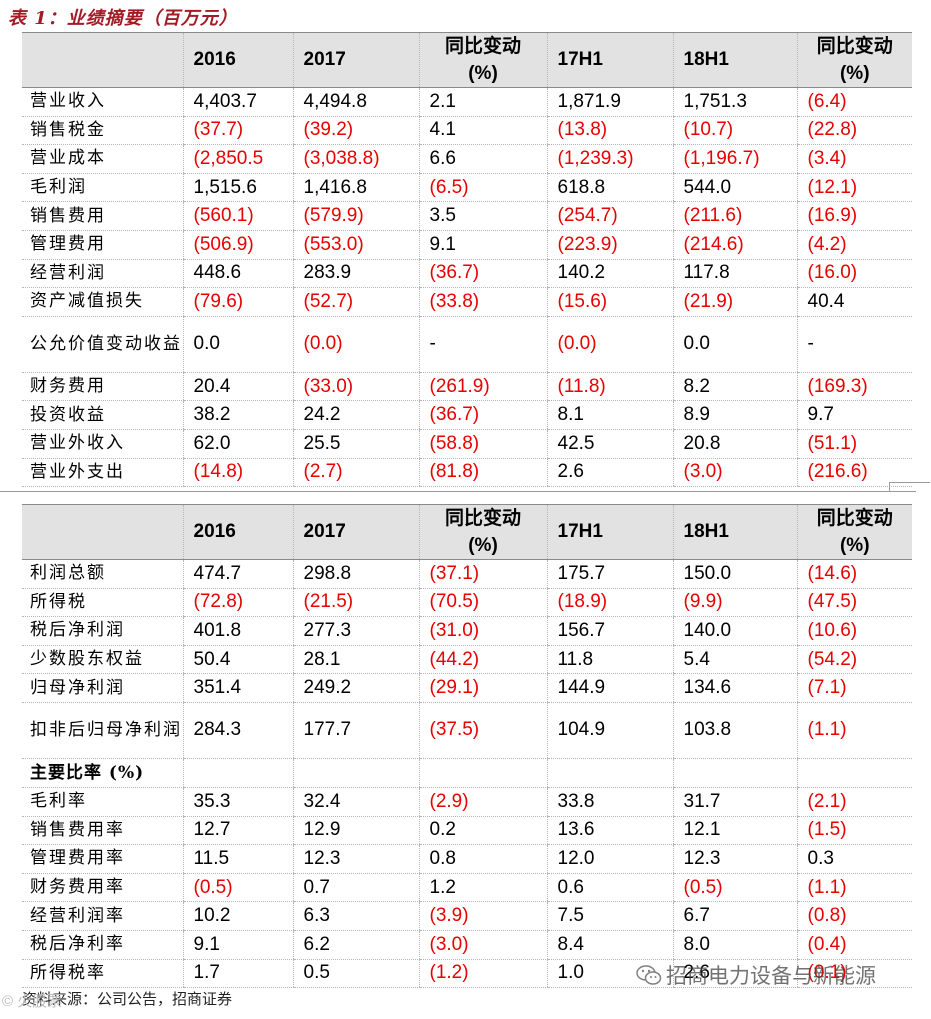 Image resolution: width=931 pixels, height=1019 pixels. Describe the element at coordinates (609, 859) in the screenshot. I see `table-cell: 12.0` at that location.